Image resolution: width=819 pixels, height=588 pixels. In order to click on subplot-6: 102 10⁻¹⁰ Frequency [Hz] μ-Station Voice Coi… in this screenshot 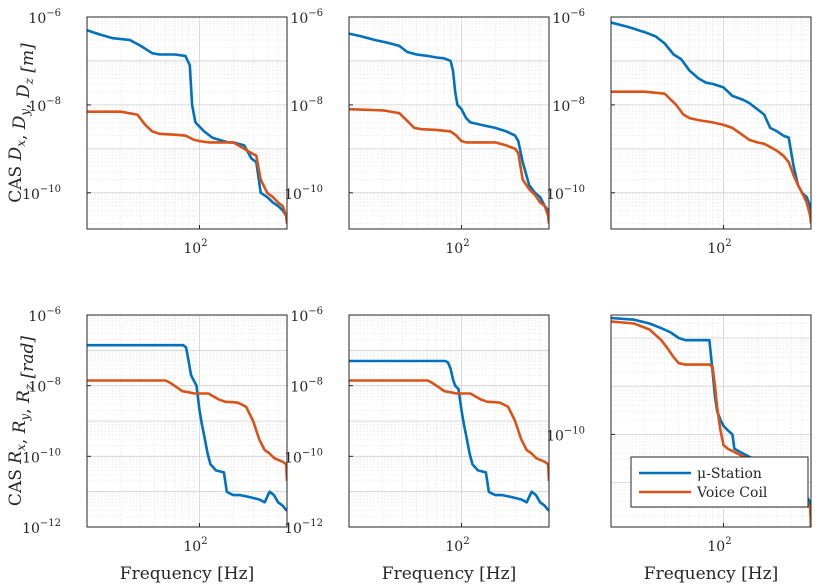, I will do `click(679, 449)`.